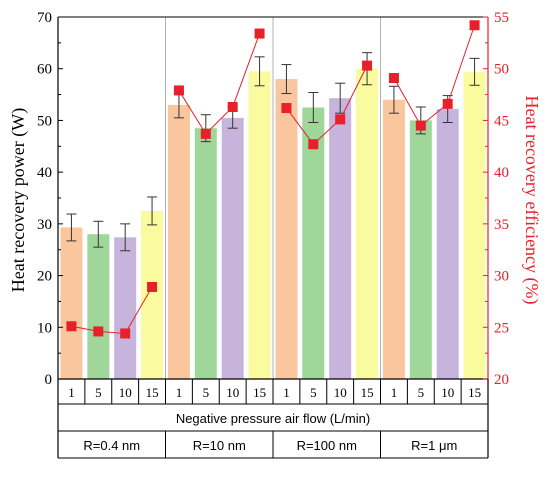 The image size is (550, 477). What do you see at coordinates (44, 173) in the screenshot?
I see `y-tick-label-left-40: 40` at bounding box center [44, 173].